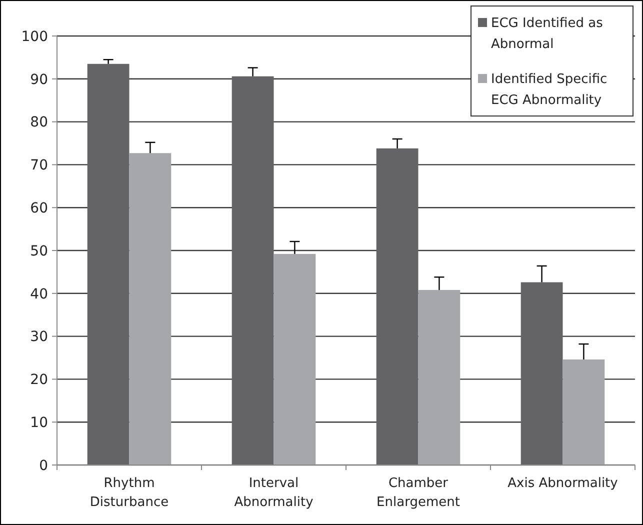 The width and height of the screenshot is (643, 525). What do you see at coordinates (547, 34) in the screenshot?
I see `legend-label: ECG Identified as Abnormal` at bounding box center [547, 34].